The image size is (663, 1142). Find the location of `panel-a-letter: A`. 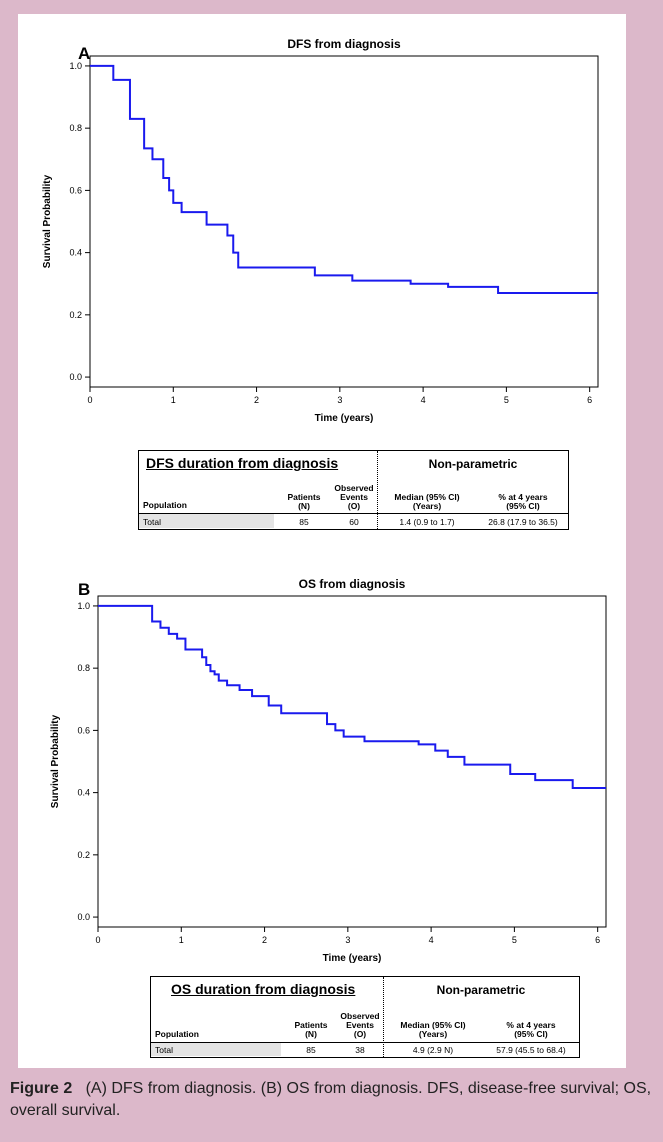

panel-a-letter: A is located at coordinates (84, 53).